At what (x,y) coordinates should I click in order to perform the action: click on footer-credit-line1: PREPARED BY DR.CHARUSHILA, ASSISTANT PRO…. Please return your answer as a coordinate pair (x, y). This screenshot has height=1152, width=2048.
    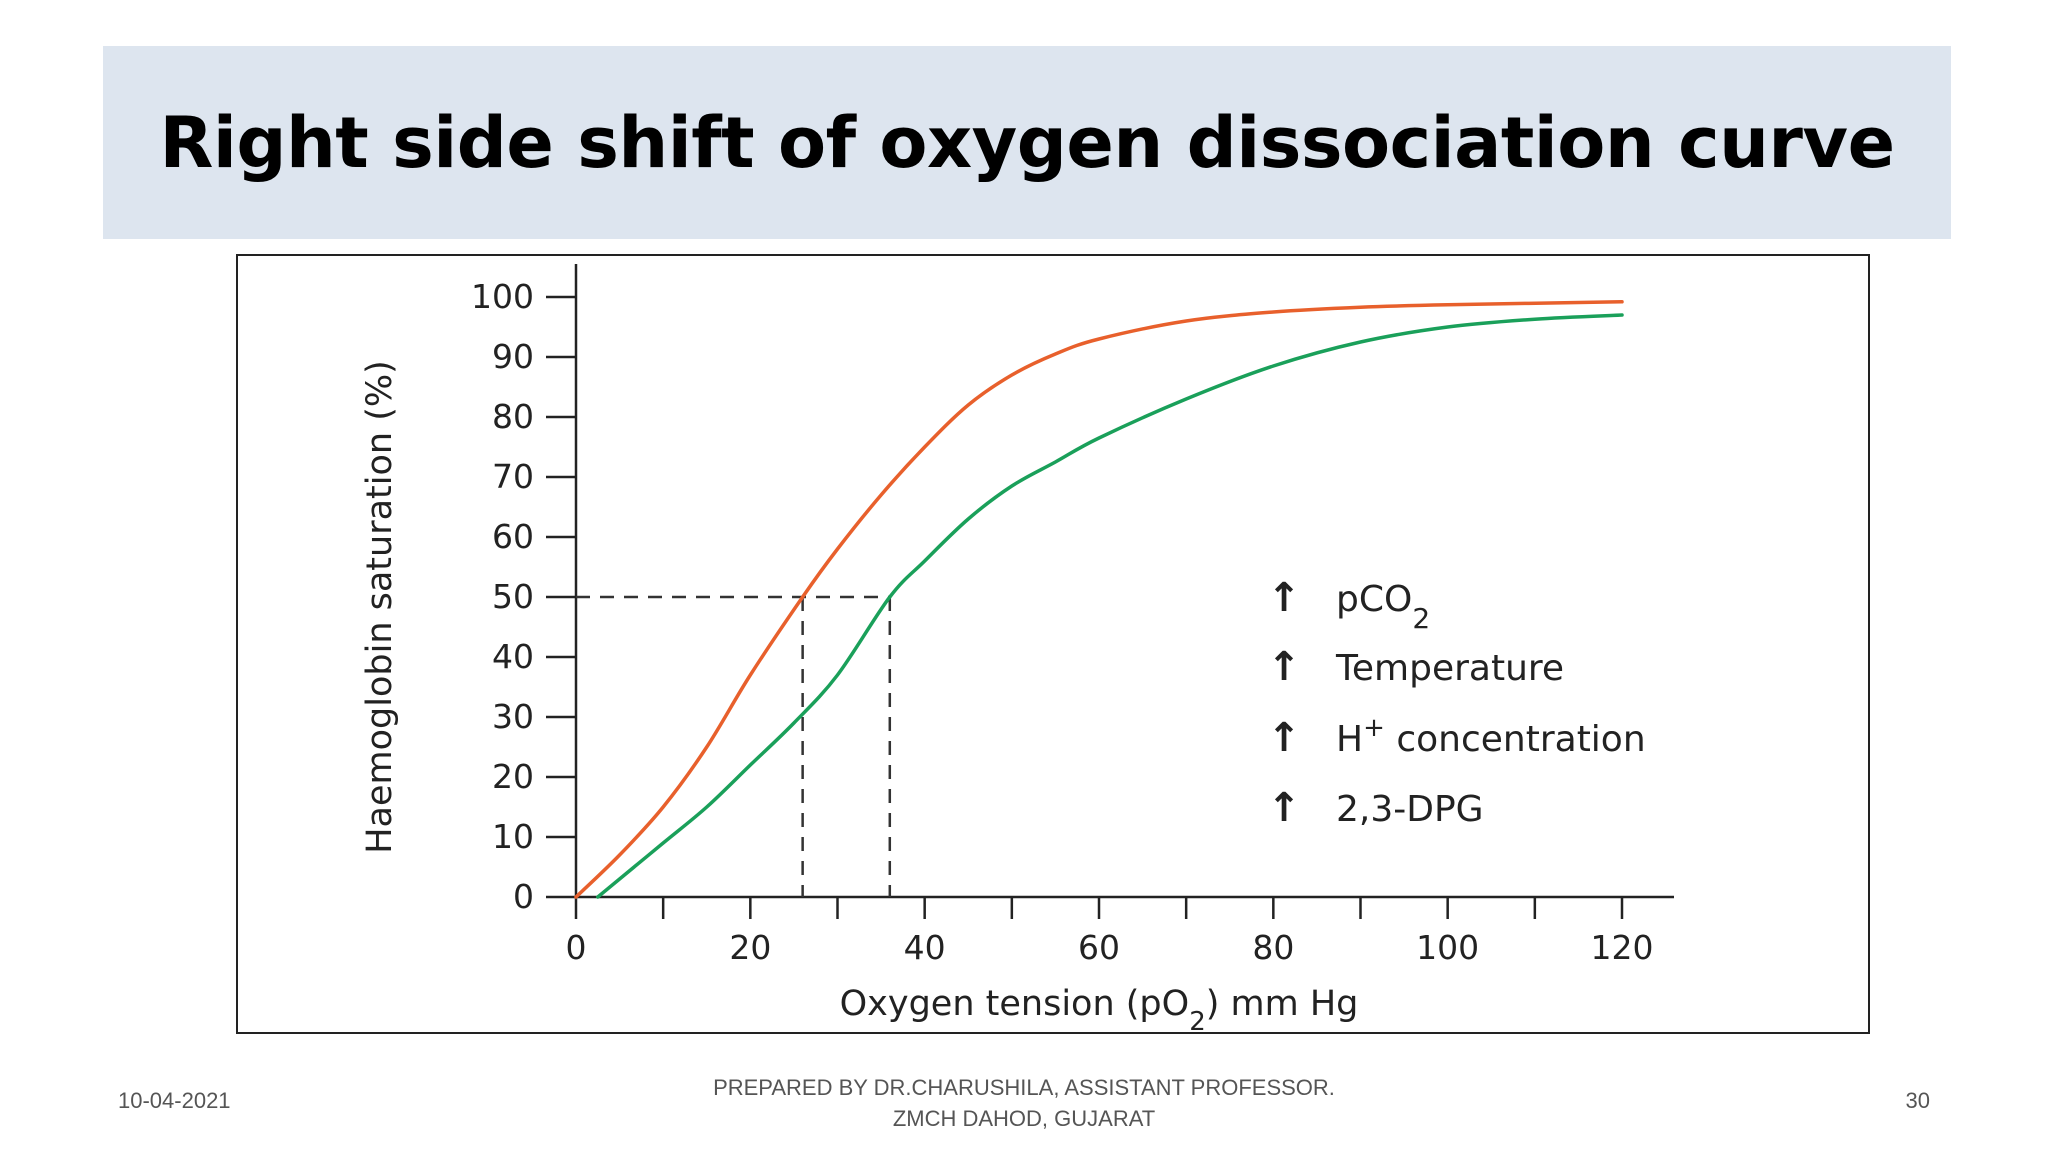
    Looking at the image, I should click on (1024, 1087).